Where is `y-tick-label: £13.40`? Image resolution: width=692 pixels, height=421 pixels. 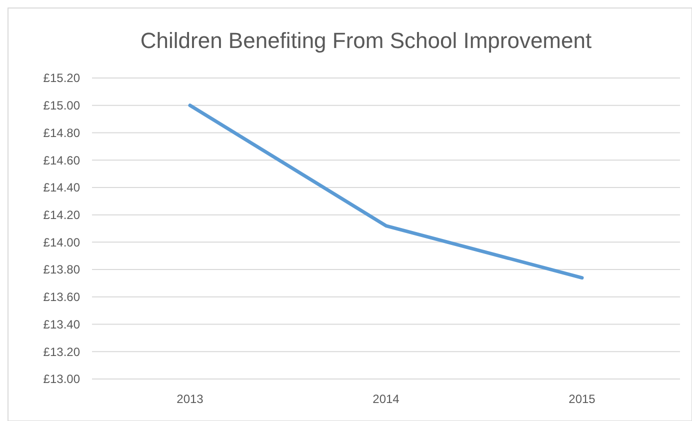
y-tick-label: £13.40 is located at coordinates (61, 324).